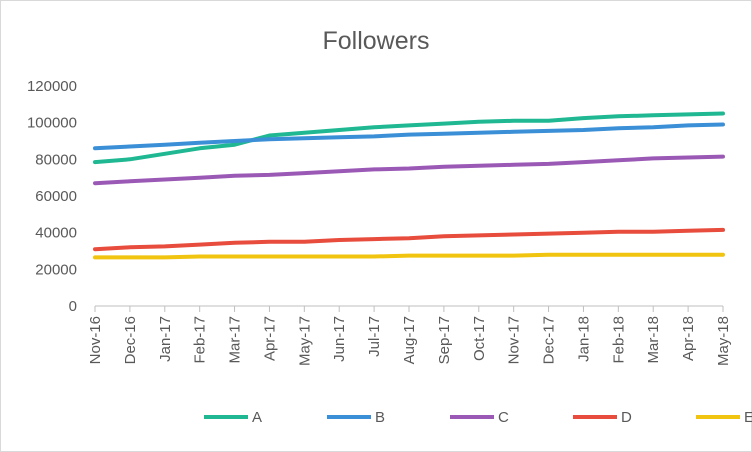 This screenshot has height=452, width=752. I want to click on x-tick-label: Jul-17, so click(374, 336).